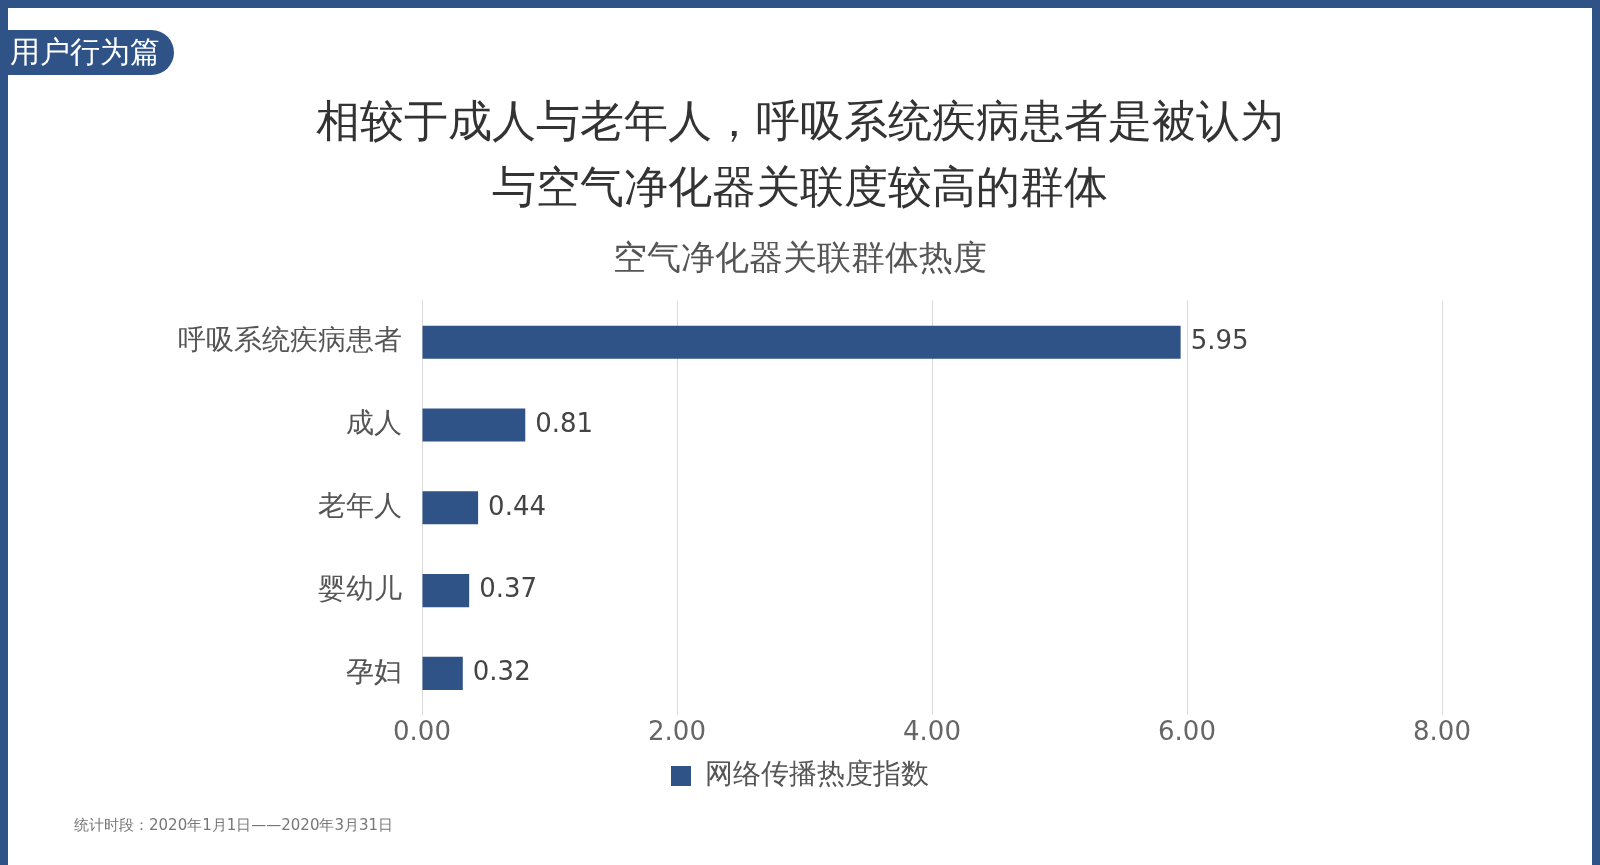 Image resolution: width=1600 pixels, height=865 pixels. Describe the element at coordinates (360, 506) in the screenshot. I see `y-tick-label: 老年人` at that location.